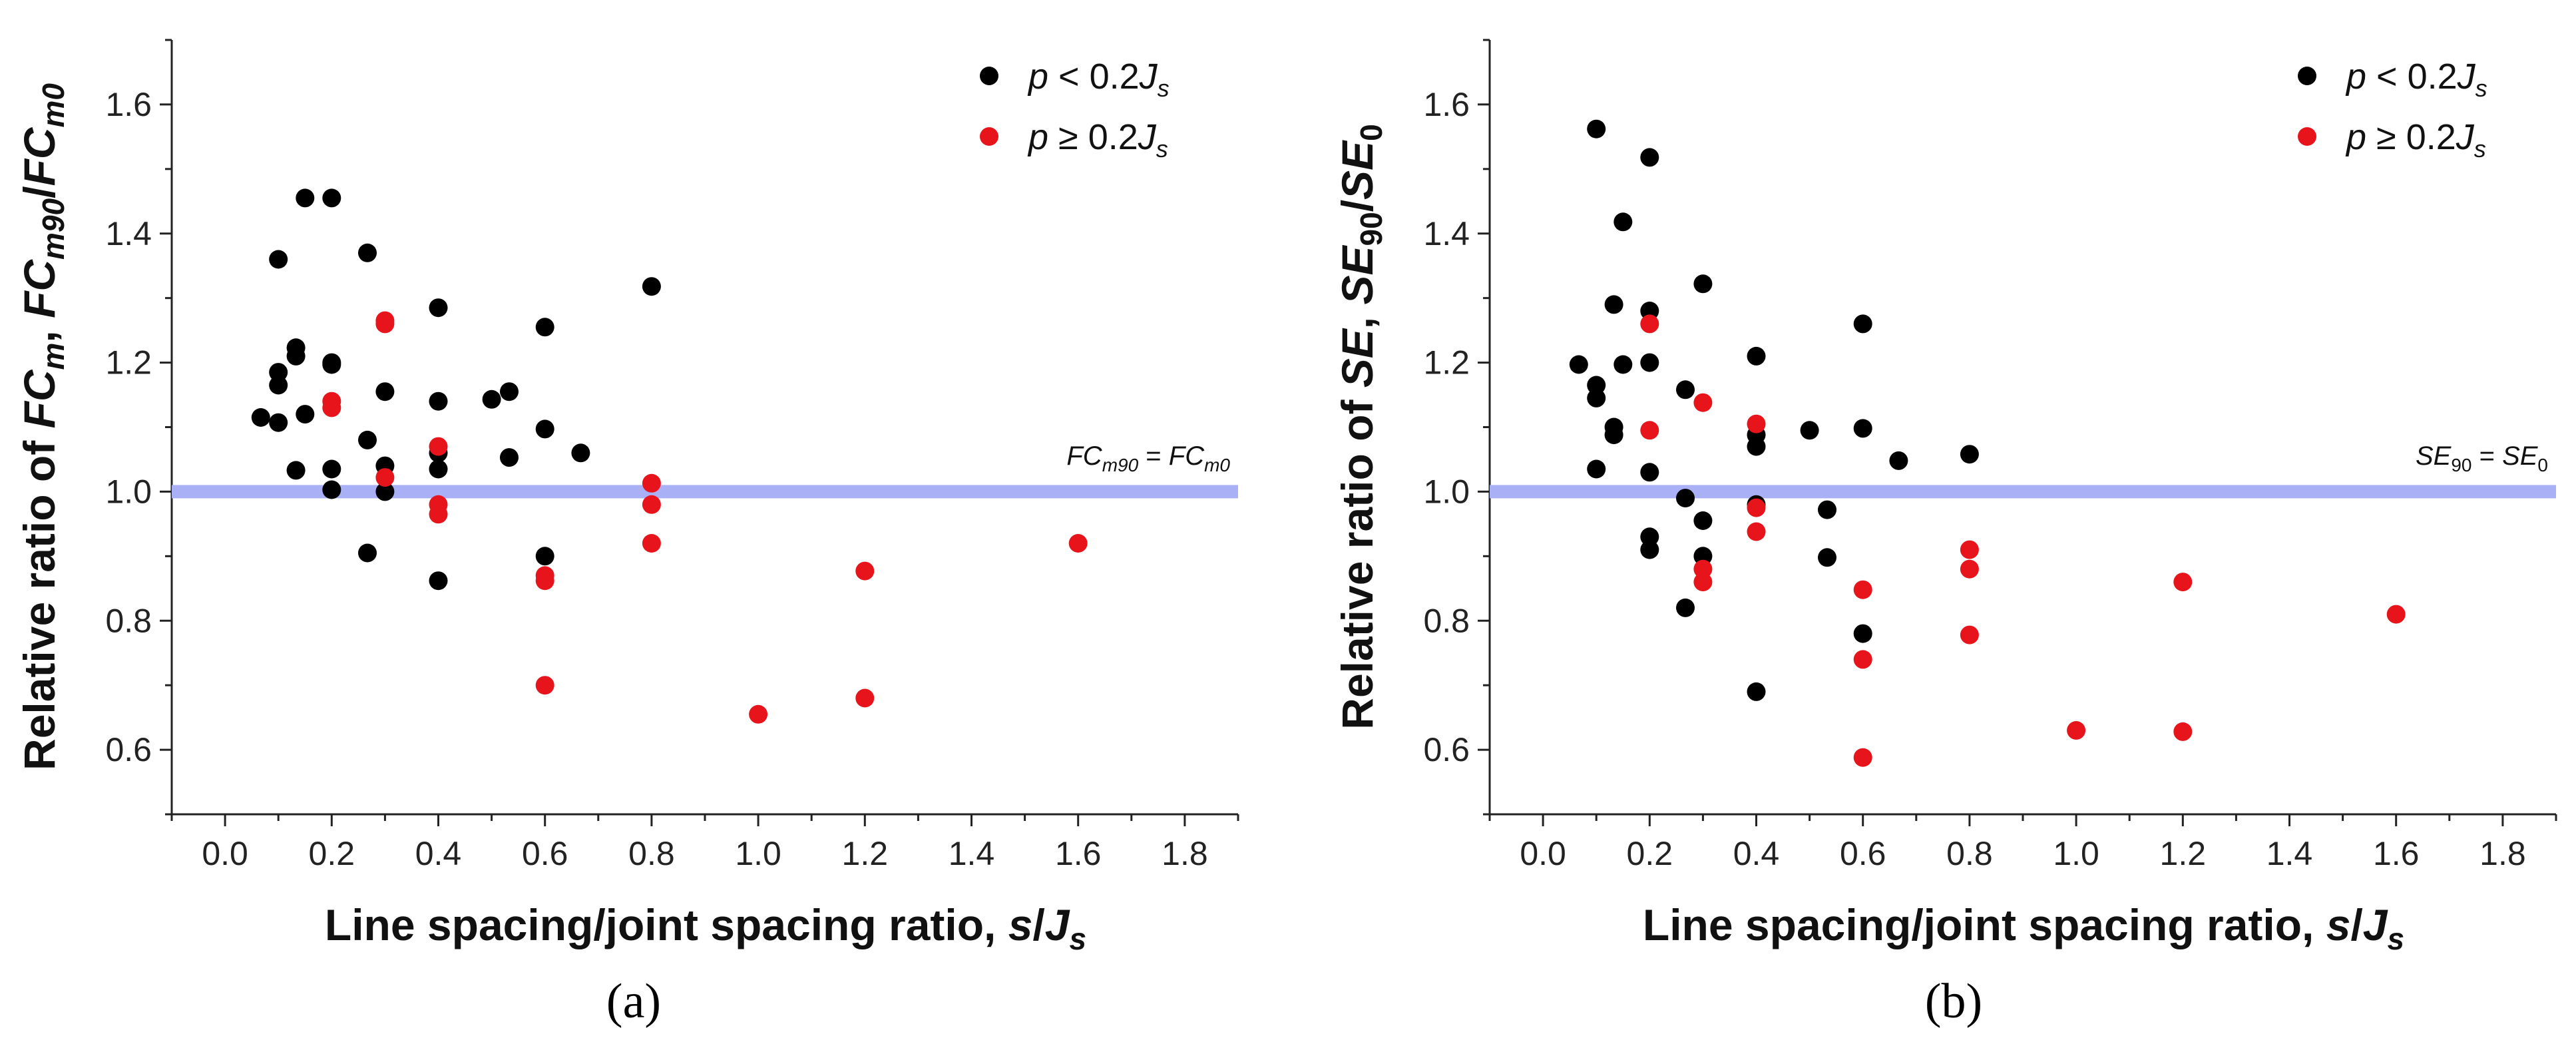 The width and height of the screenshot is (2576, 1044). What do you see at coordinates (1361, 427) in the screenshot?
I see `y-axis-label: Relative ratio of SE, SE90/SE0` at bounding box center [1361, 427].